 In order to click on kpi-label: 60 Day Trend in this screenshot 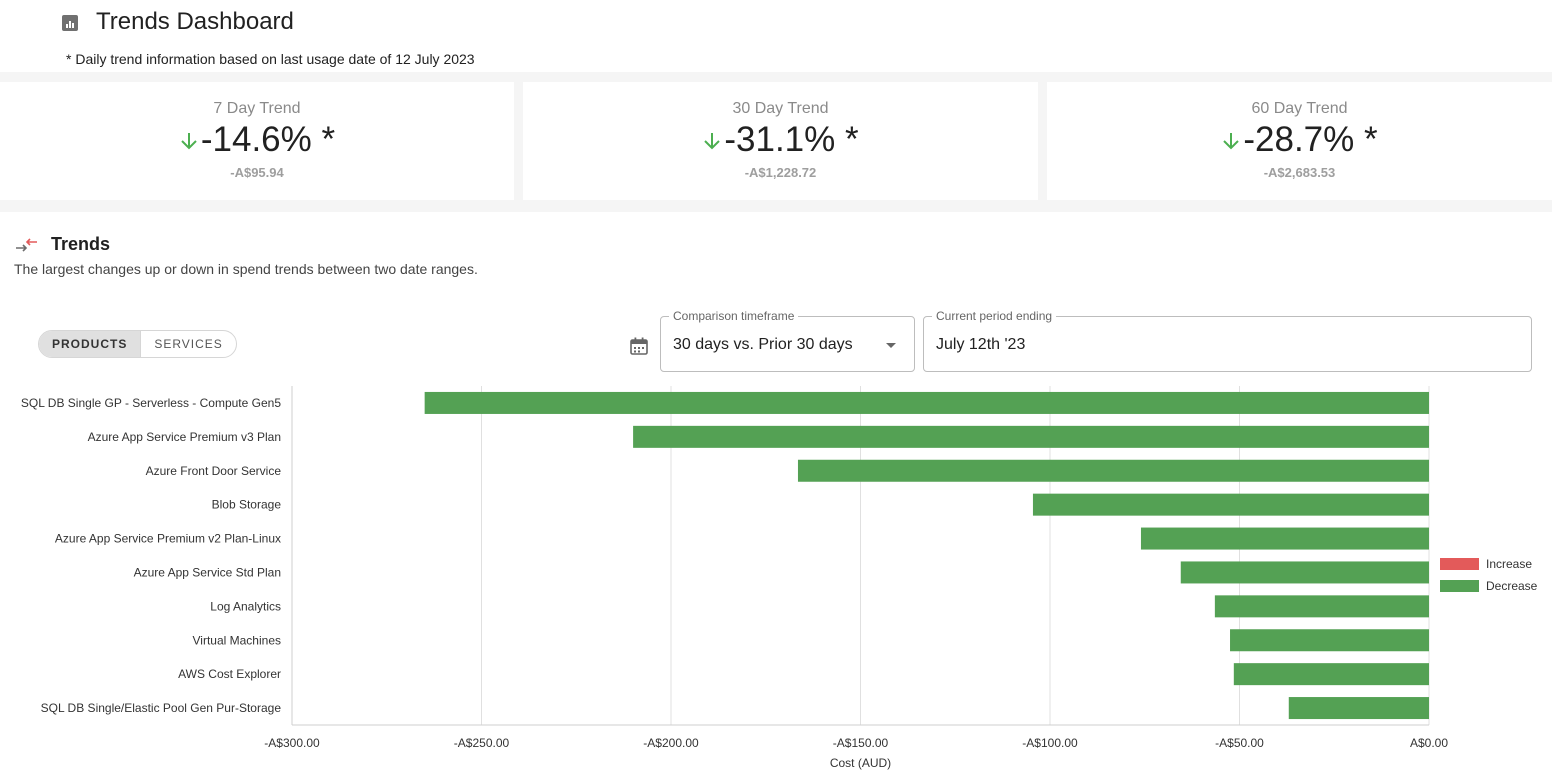, I will do `click(1299, 108)`.